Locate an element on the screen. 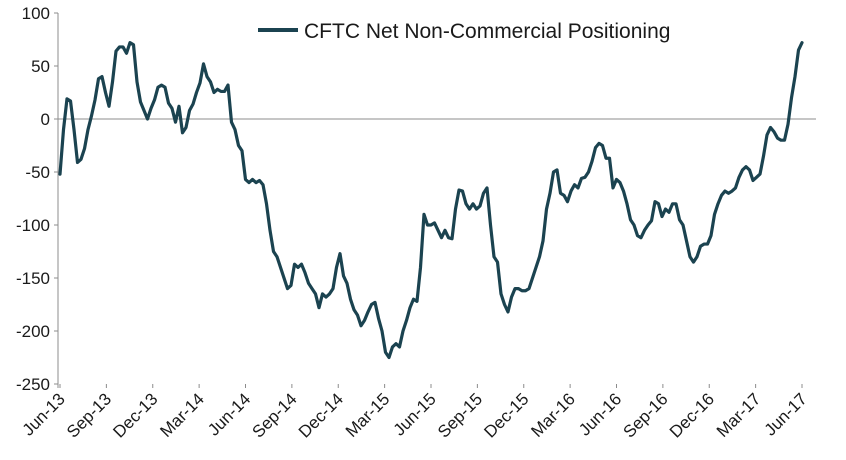 The width and height of the screenshot is (846, 460). x-tick-label: Mar-14 is located at coordinates (182, 415).